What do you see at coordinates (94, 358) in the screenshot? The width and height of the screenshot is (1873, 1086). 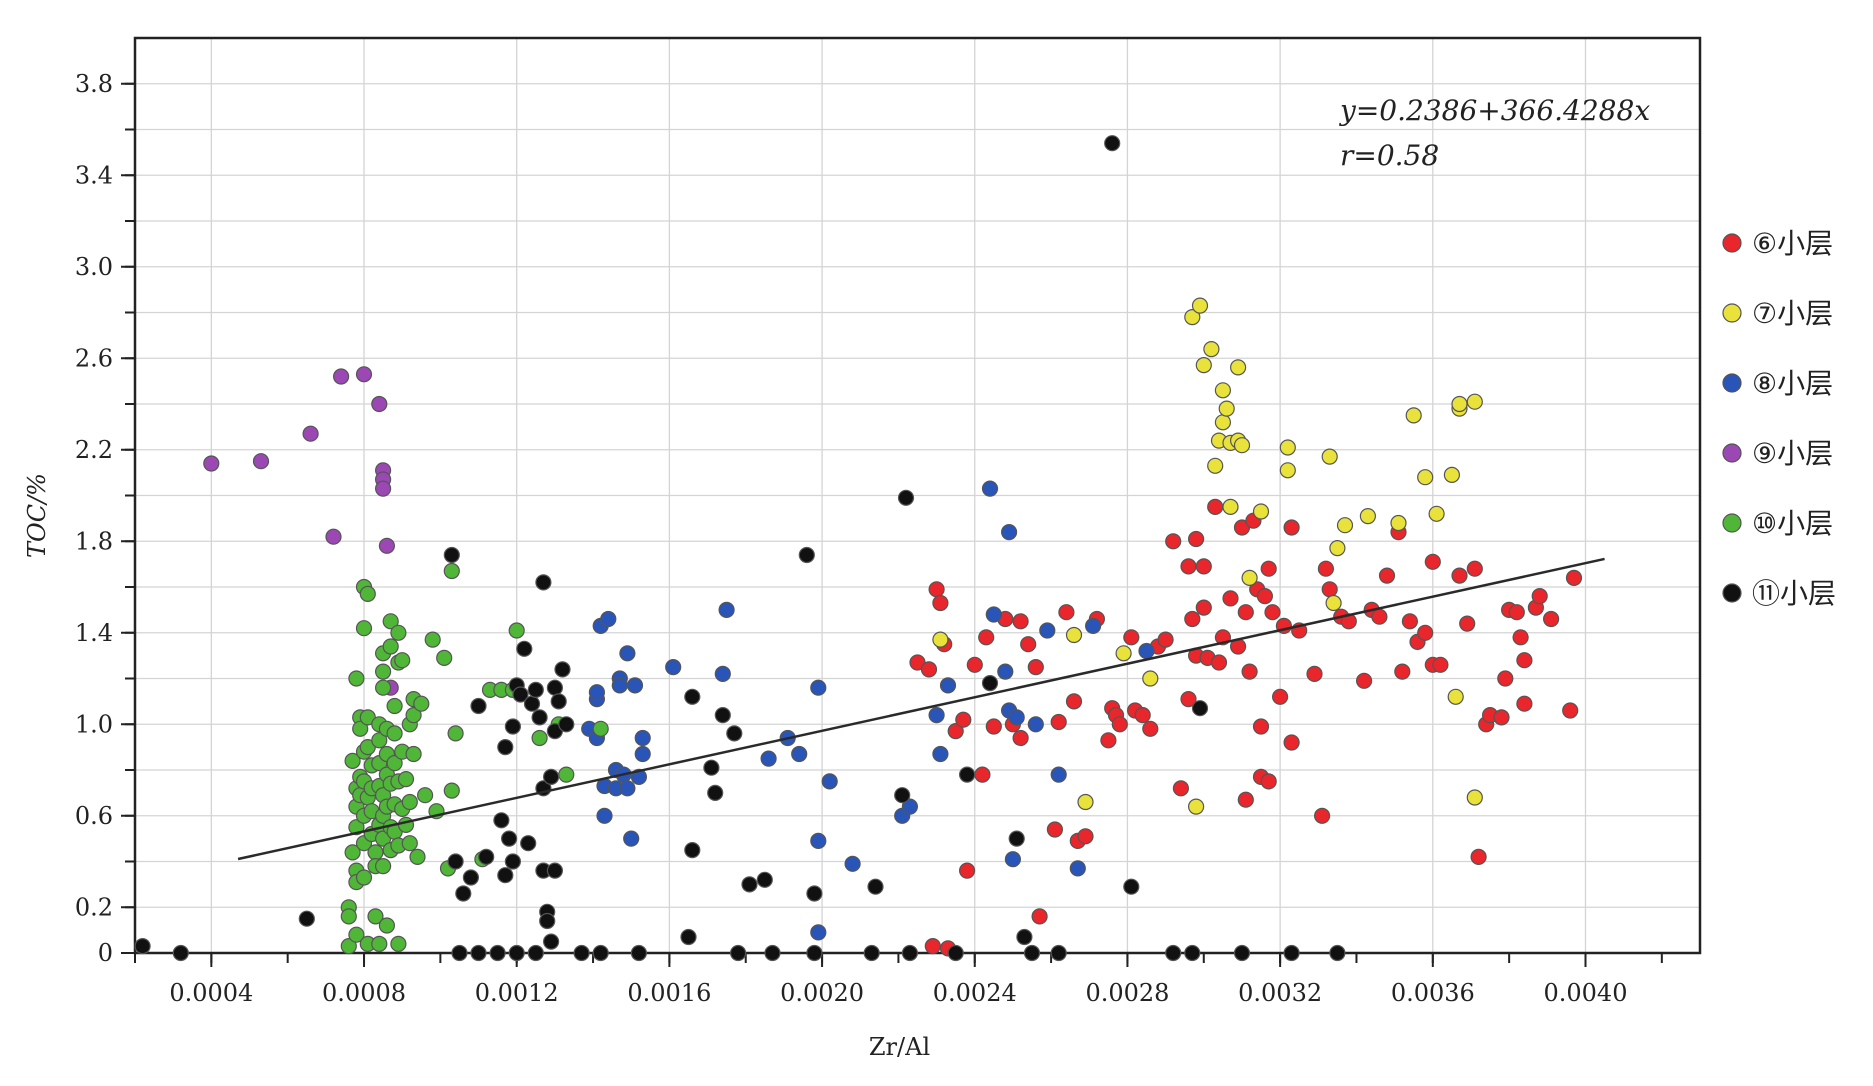 I see `y-tick-label: 2.6` at bounding box center [94, 358].